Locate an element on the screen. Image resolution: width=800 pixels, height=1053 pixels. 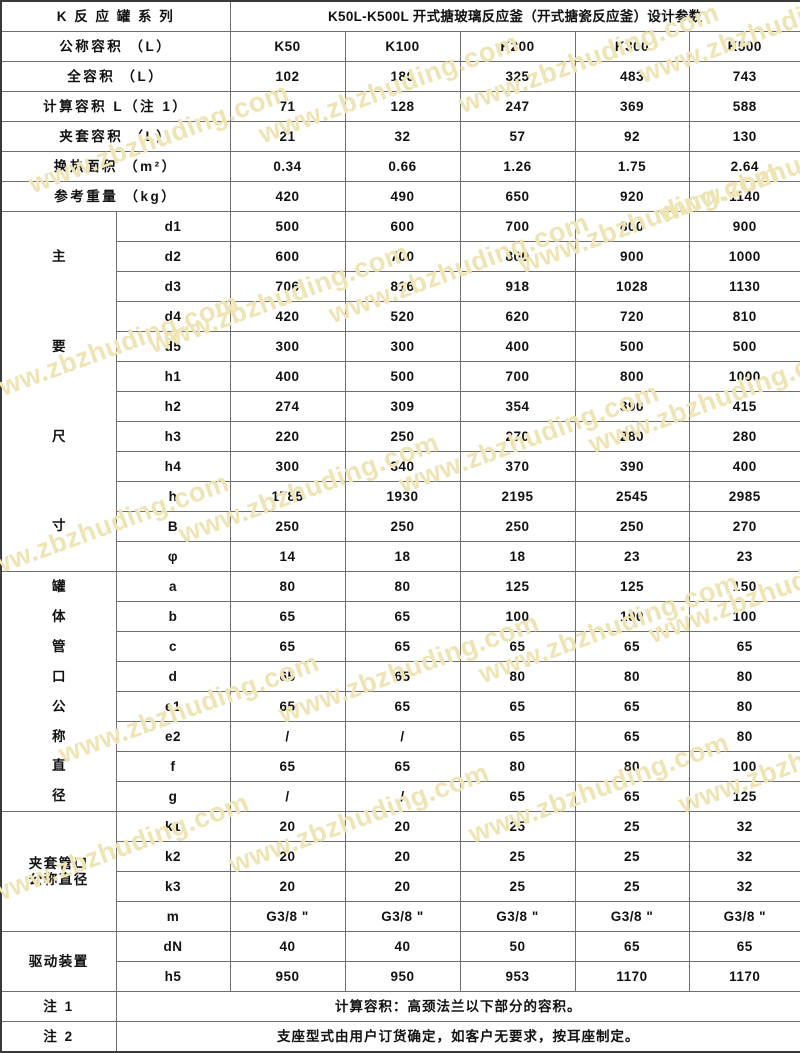
cell-value: 2.64 is located at coordinates (744, 166).